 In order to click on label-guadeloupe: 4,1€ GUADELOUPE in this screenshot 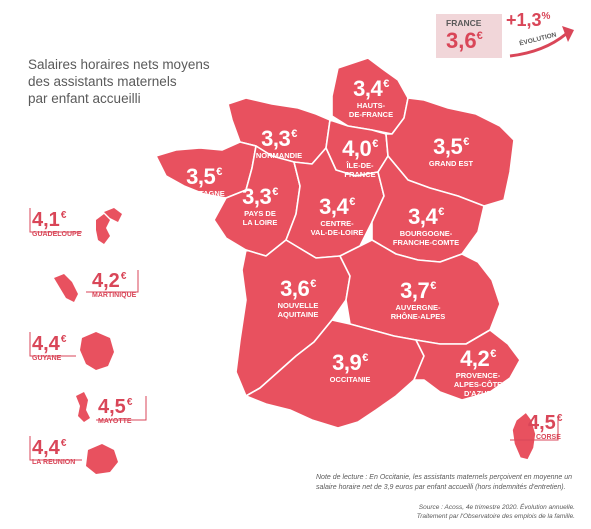, I will do `click(57, 223)`.